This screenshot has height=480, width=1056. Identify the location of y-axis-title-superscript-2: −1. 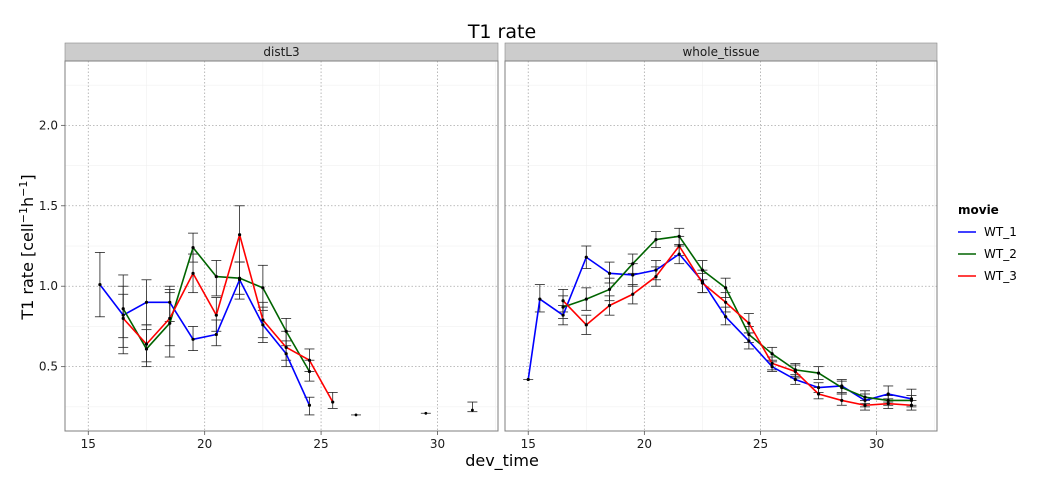
(23, 189).